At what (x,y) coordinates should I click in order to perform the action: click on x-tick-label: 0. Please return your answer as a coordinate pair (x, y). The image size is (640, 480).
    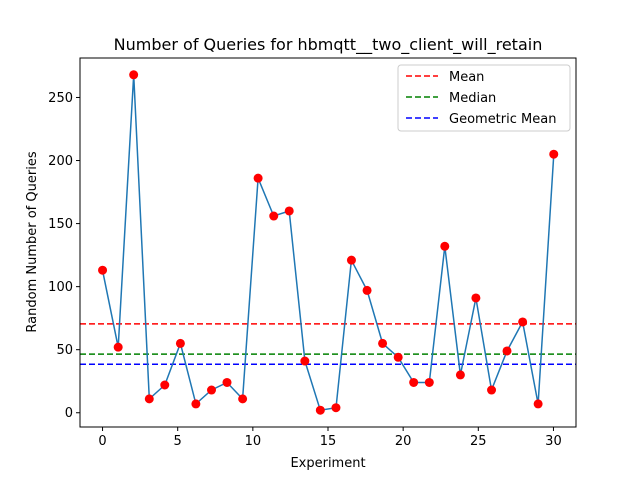
    Looking at the image, I should click on (102, 441).